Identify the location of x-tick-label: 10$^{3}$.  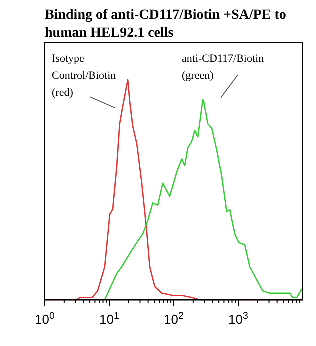
(238, 318).